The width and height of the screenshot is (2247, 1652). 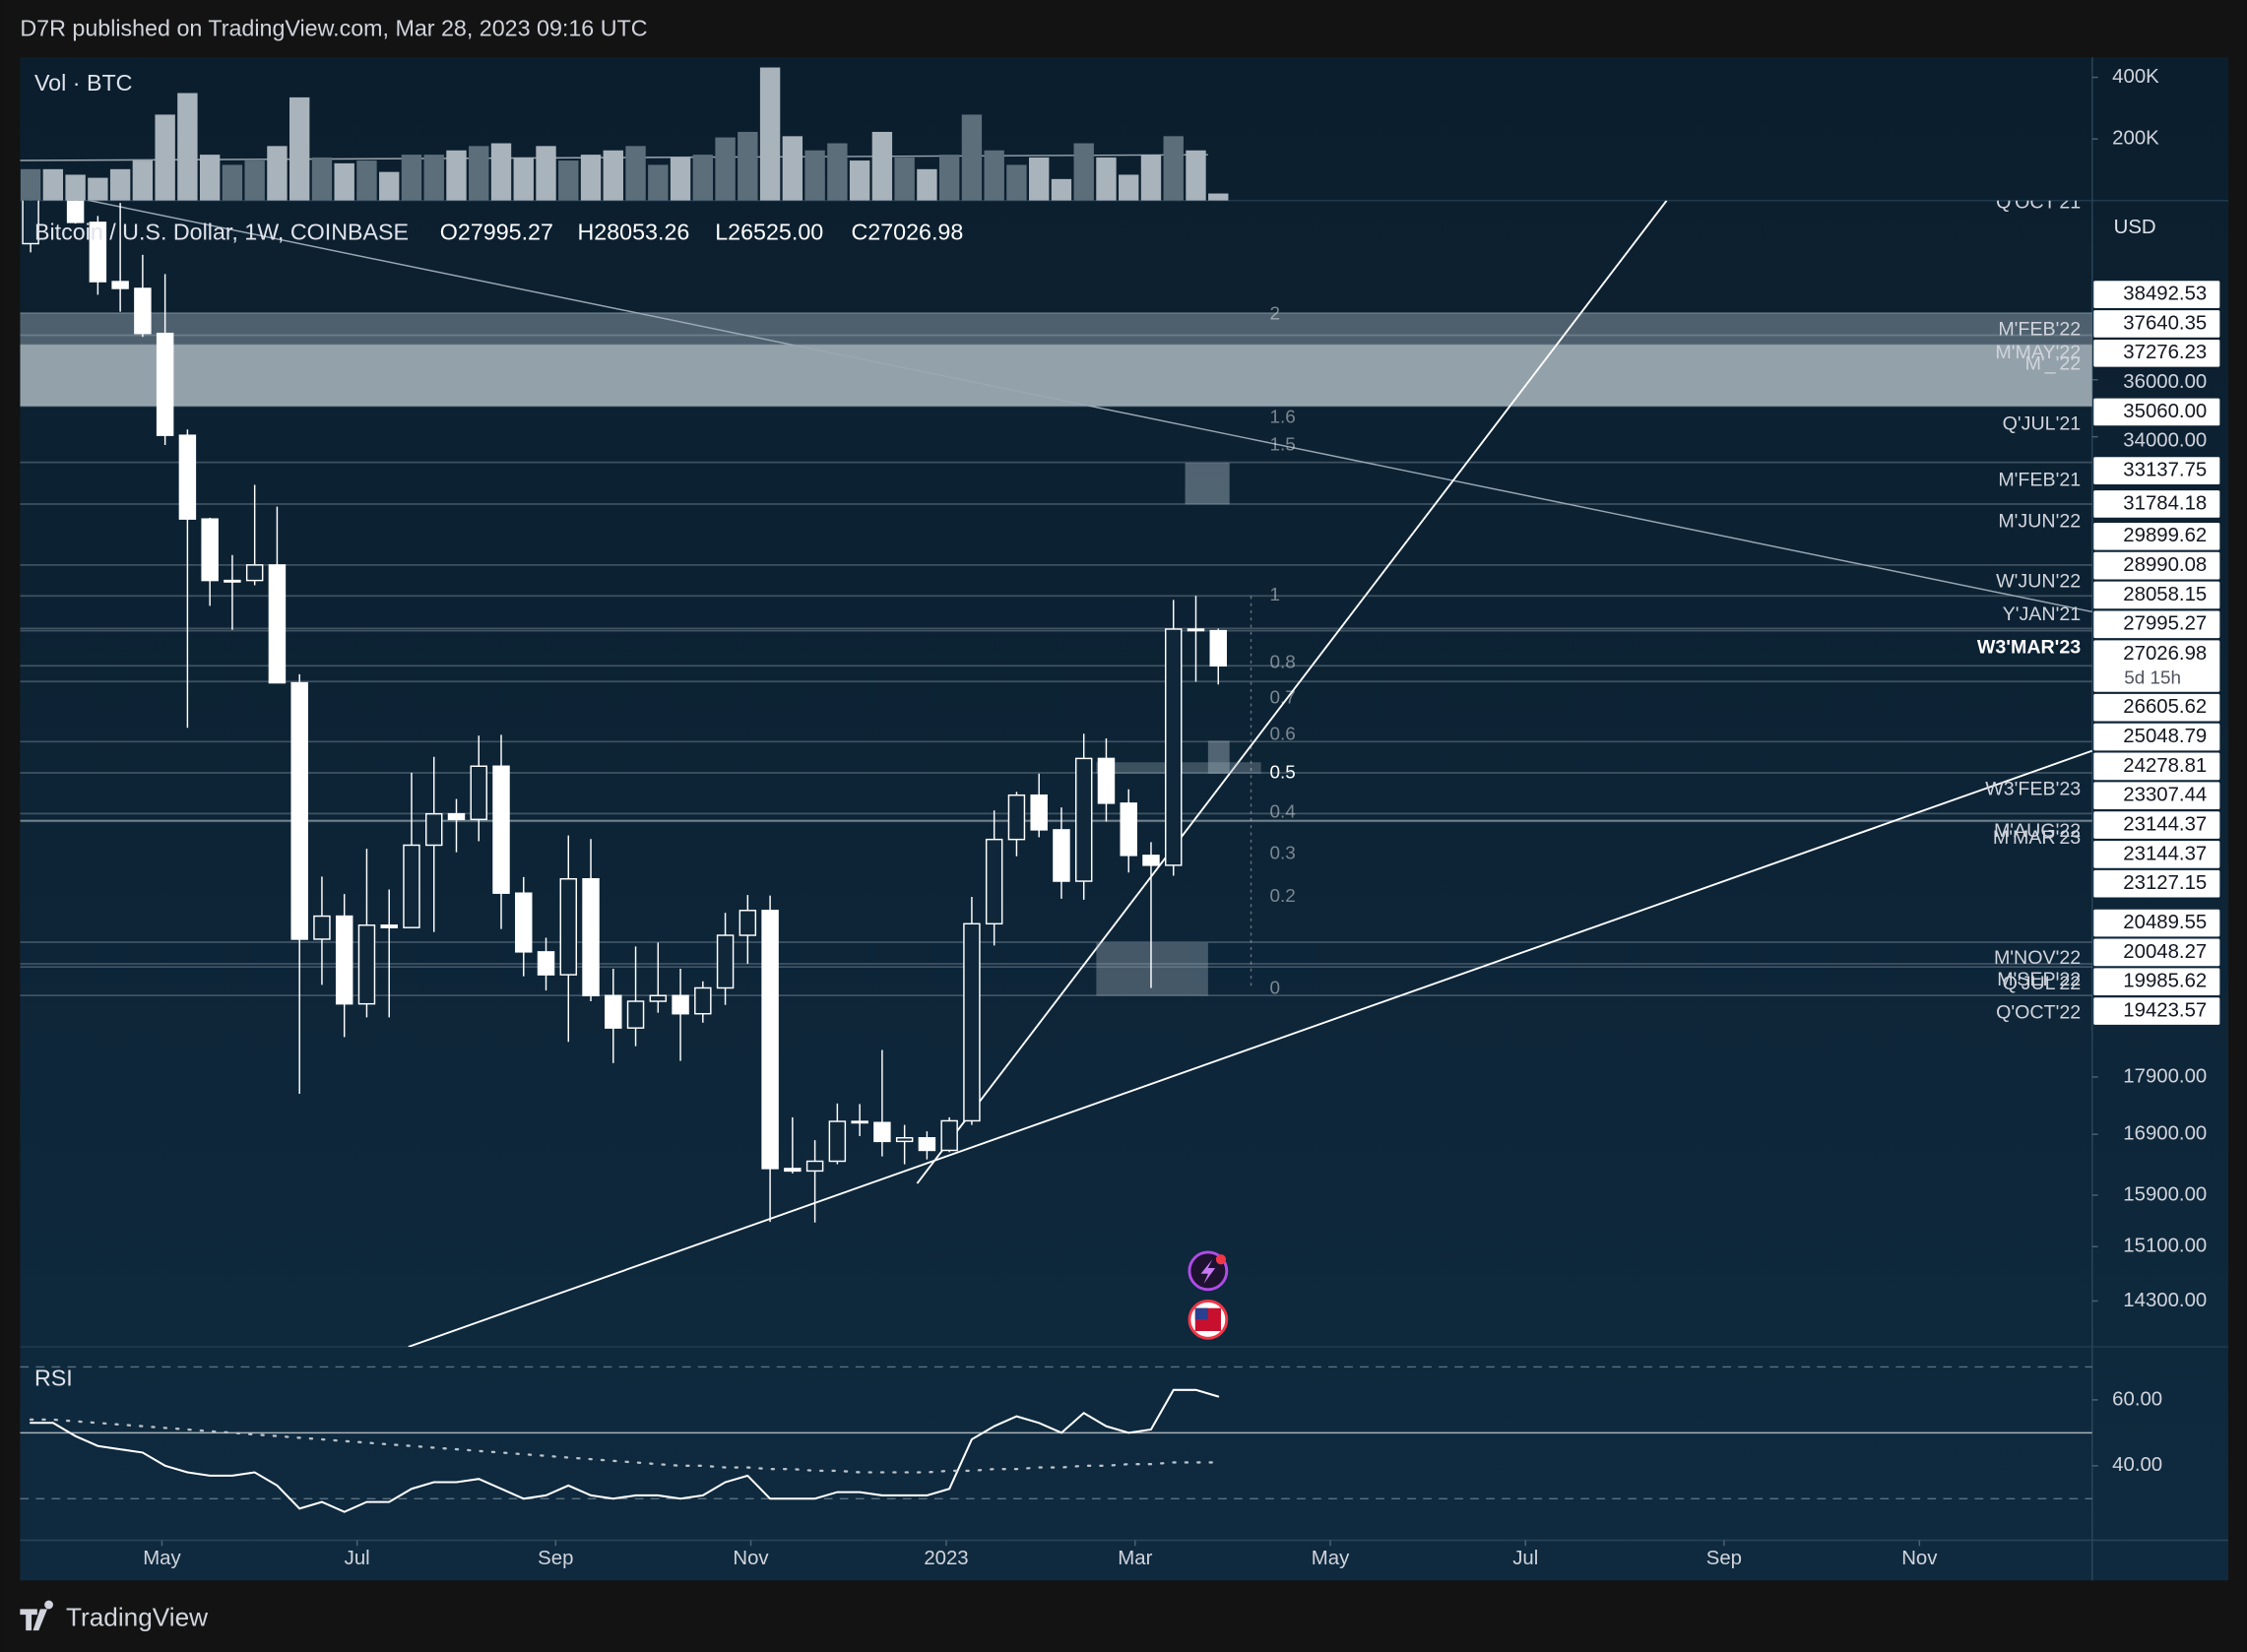 What do you see at coordinates (1274, 989) in the screenshot?
I see `fib-label: 0` at bounding box center [1274, 989].